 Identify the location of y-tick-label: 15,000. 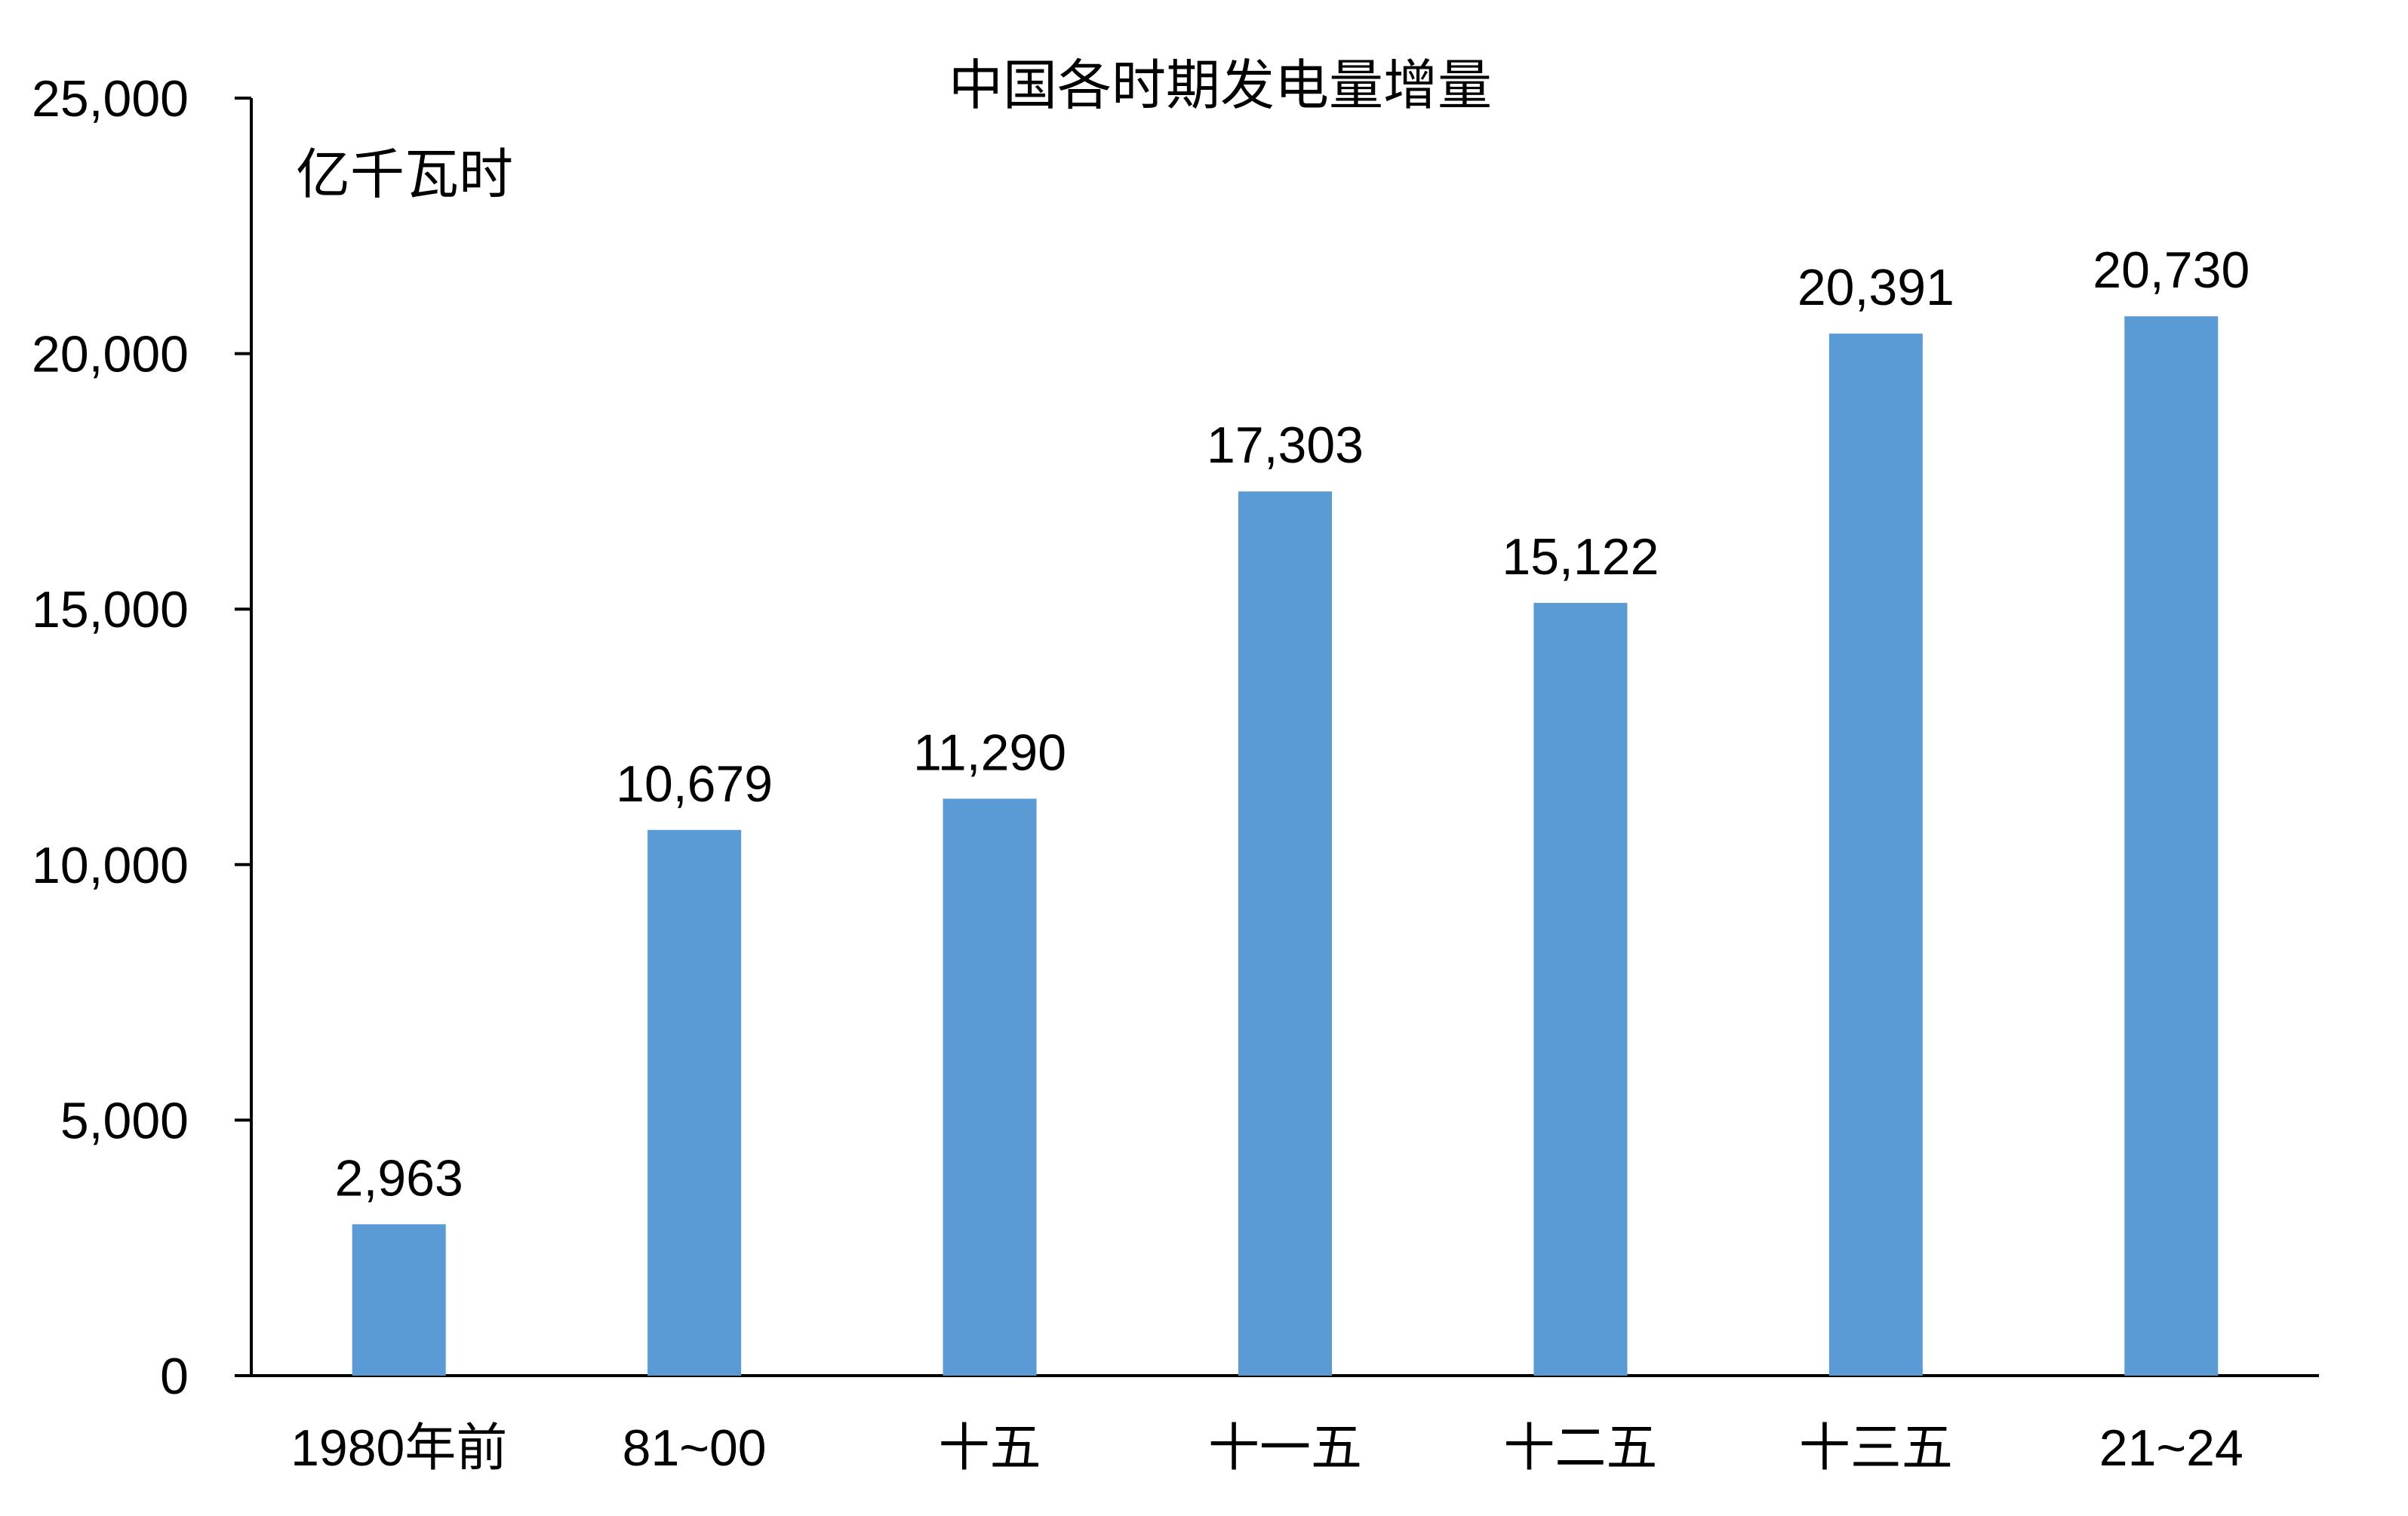
(110, 609).